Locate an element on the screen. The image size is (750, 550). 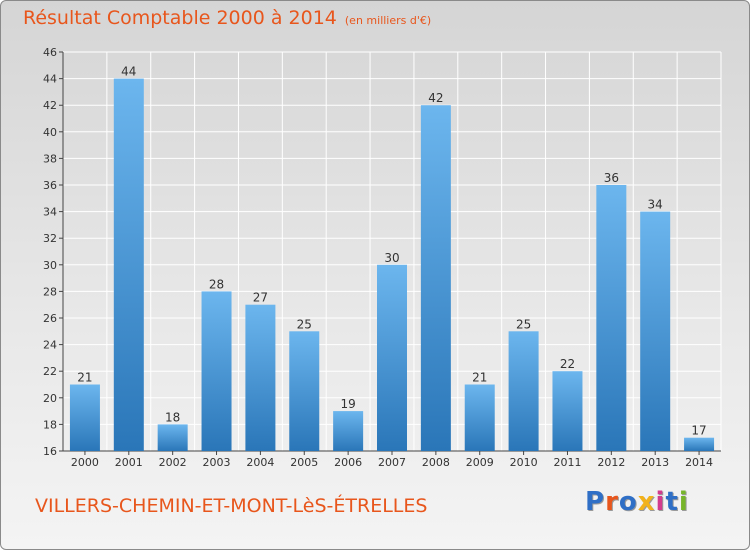
chart-subtitle: (en milliers d'€) is located at coordinates (388, 20).